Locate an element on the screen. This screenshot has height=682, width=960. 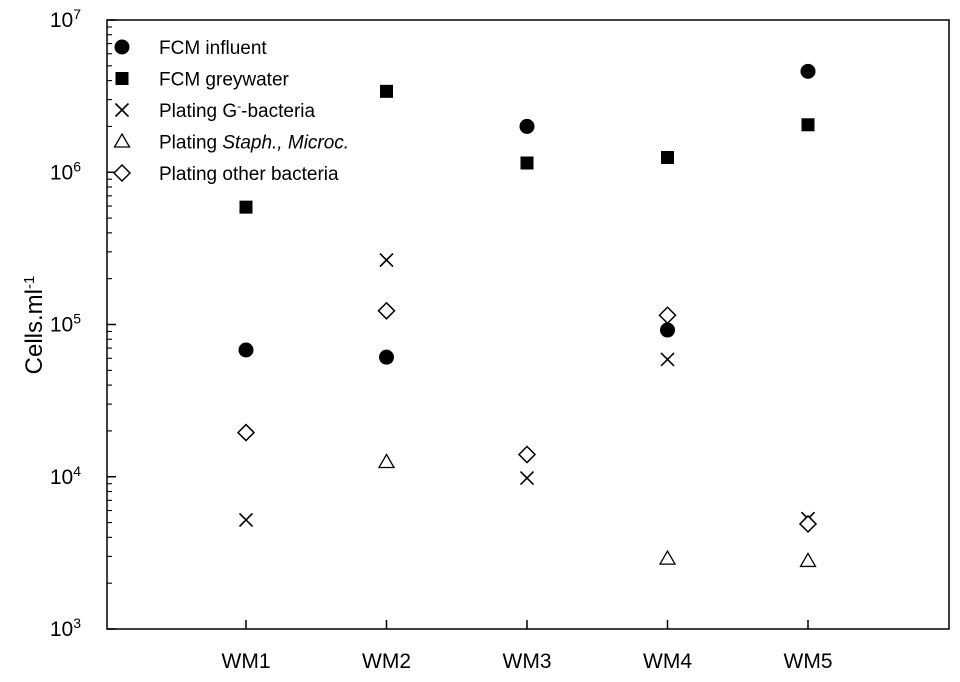
legend-entry: Plating G--bacteria is located at coordinates (237, 110).